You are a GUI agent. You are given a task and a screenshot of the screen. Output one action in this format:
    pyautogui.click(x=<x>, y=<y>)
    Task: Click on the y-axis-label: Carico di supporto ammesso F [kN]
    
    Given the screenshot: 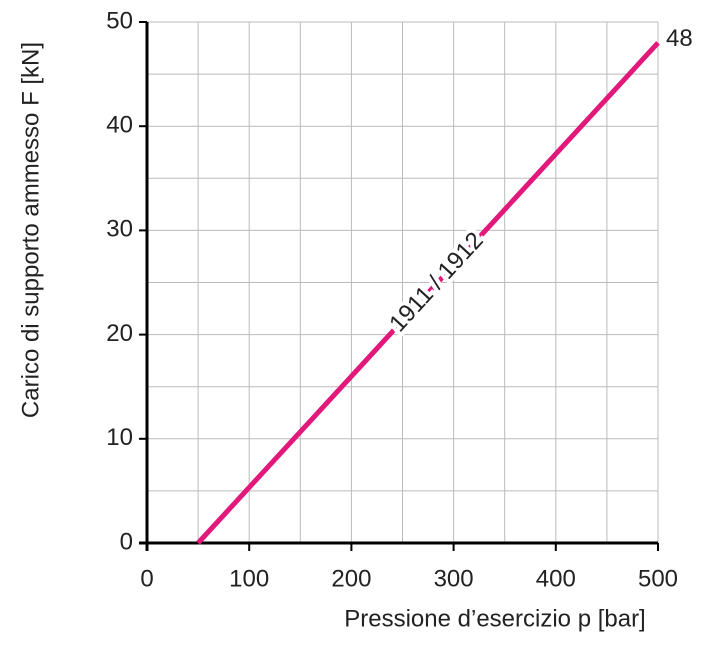 What is the action you would take?
    pyautogui.click(x=30, y=230)
    